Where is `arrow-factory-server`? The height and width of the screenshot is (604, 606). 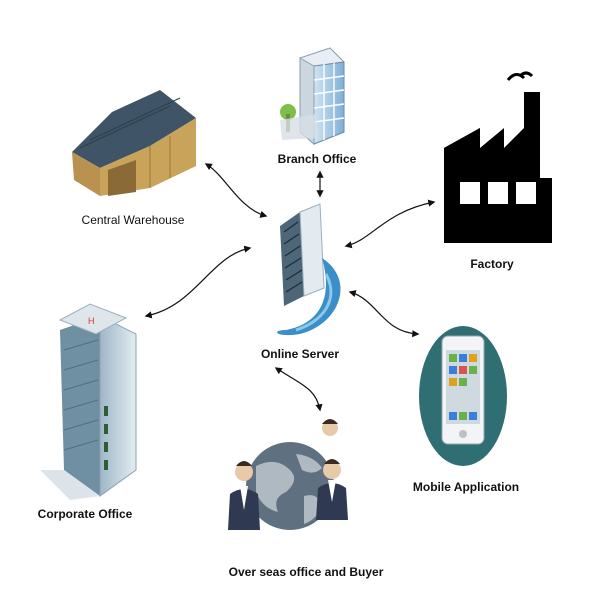
arrow-factory-server is located at coordinates (390, 224).